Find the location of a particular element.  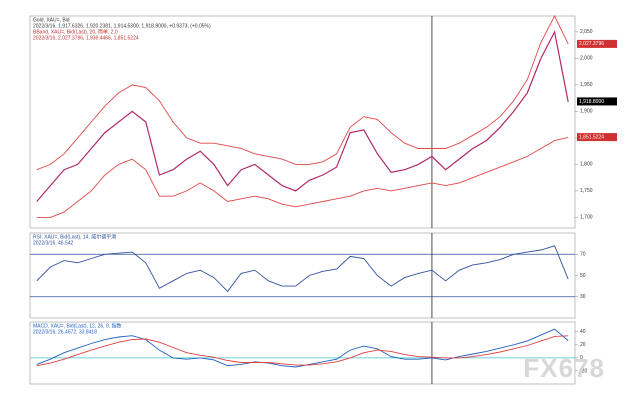

y-tick-label: 50 is located at coordinates (583, 276).